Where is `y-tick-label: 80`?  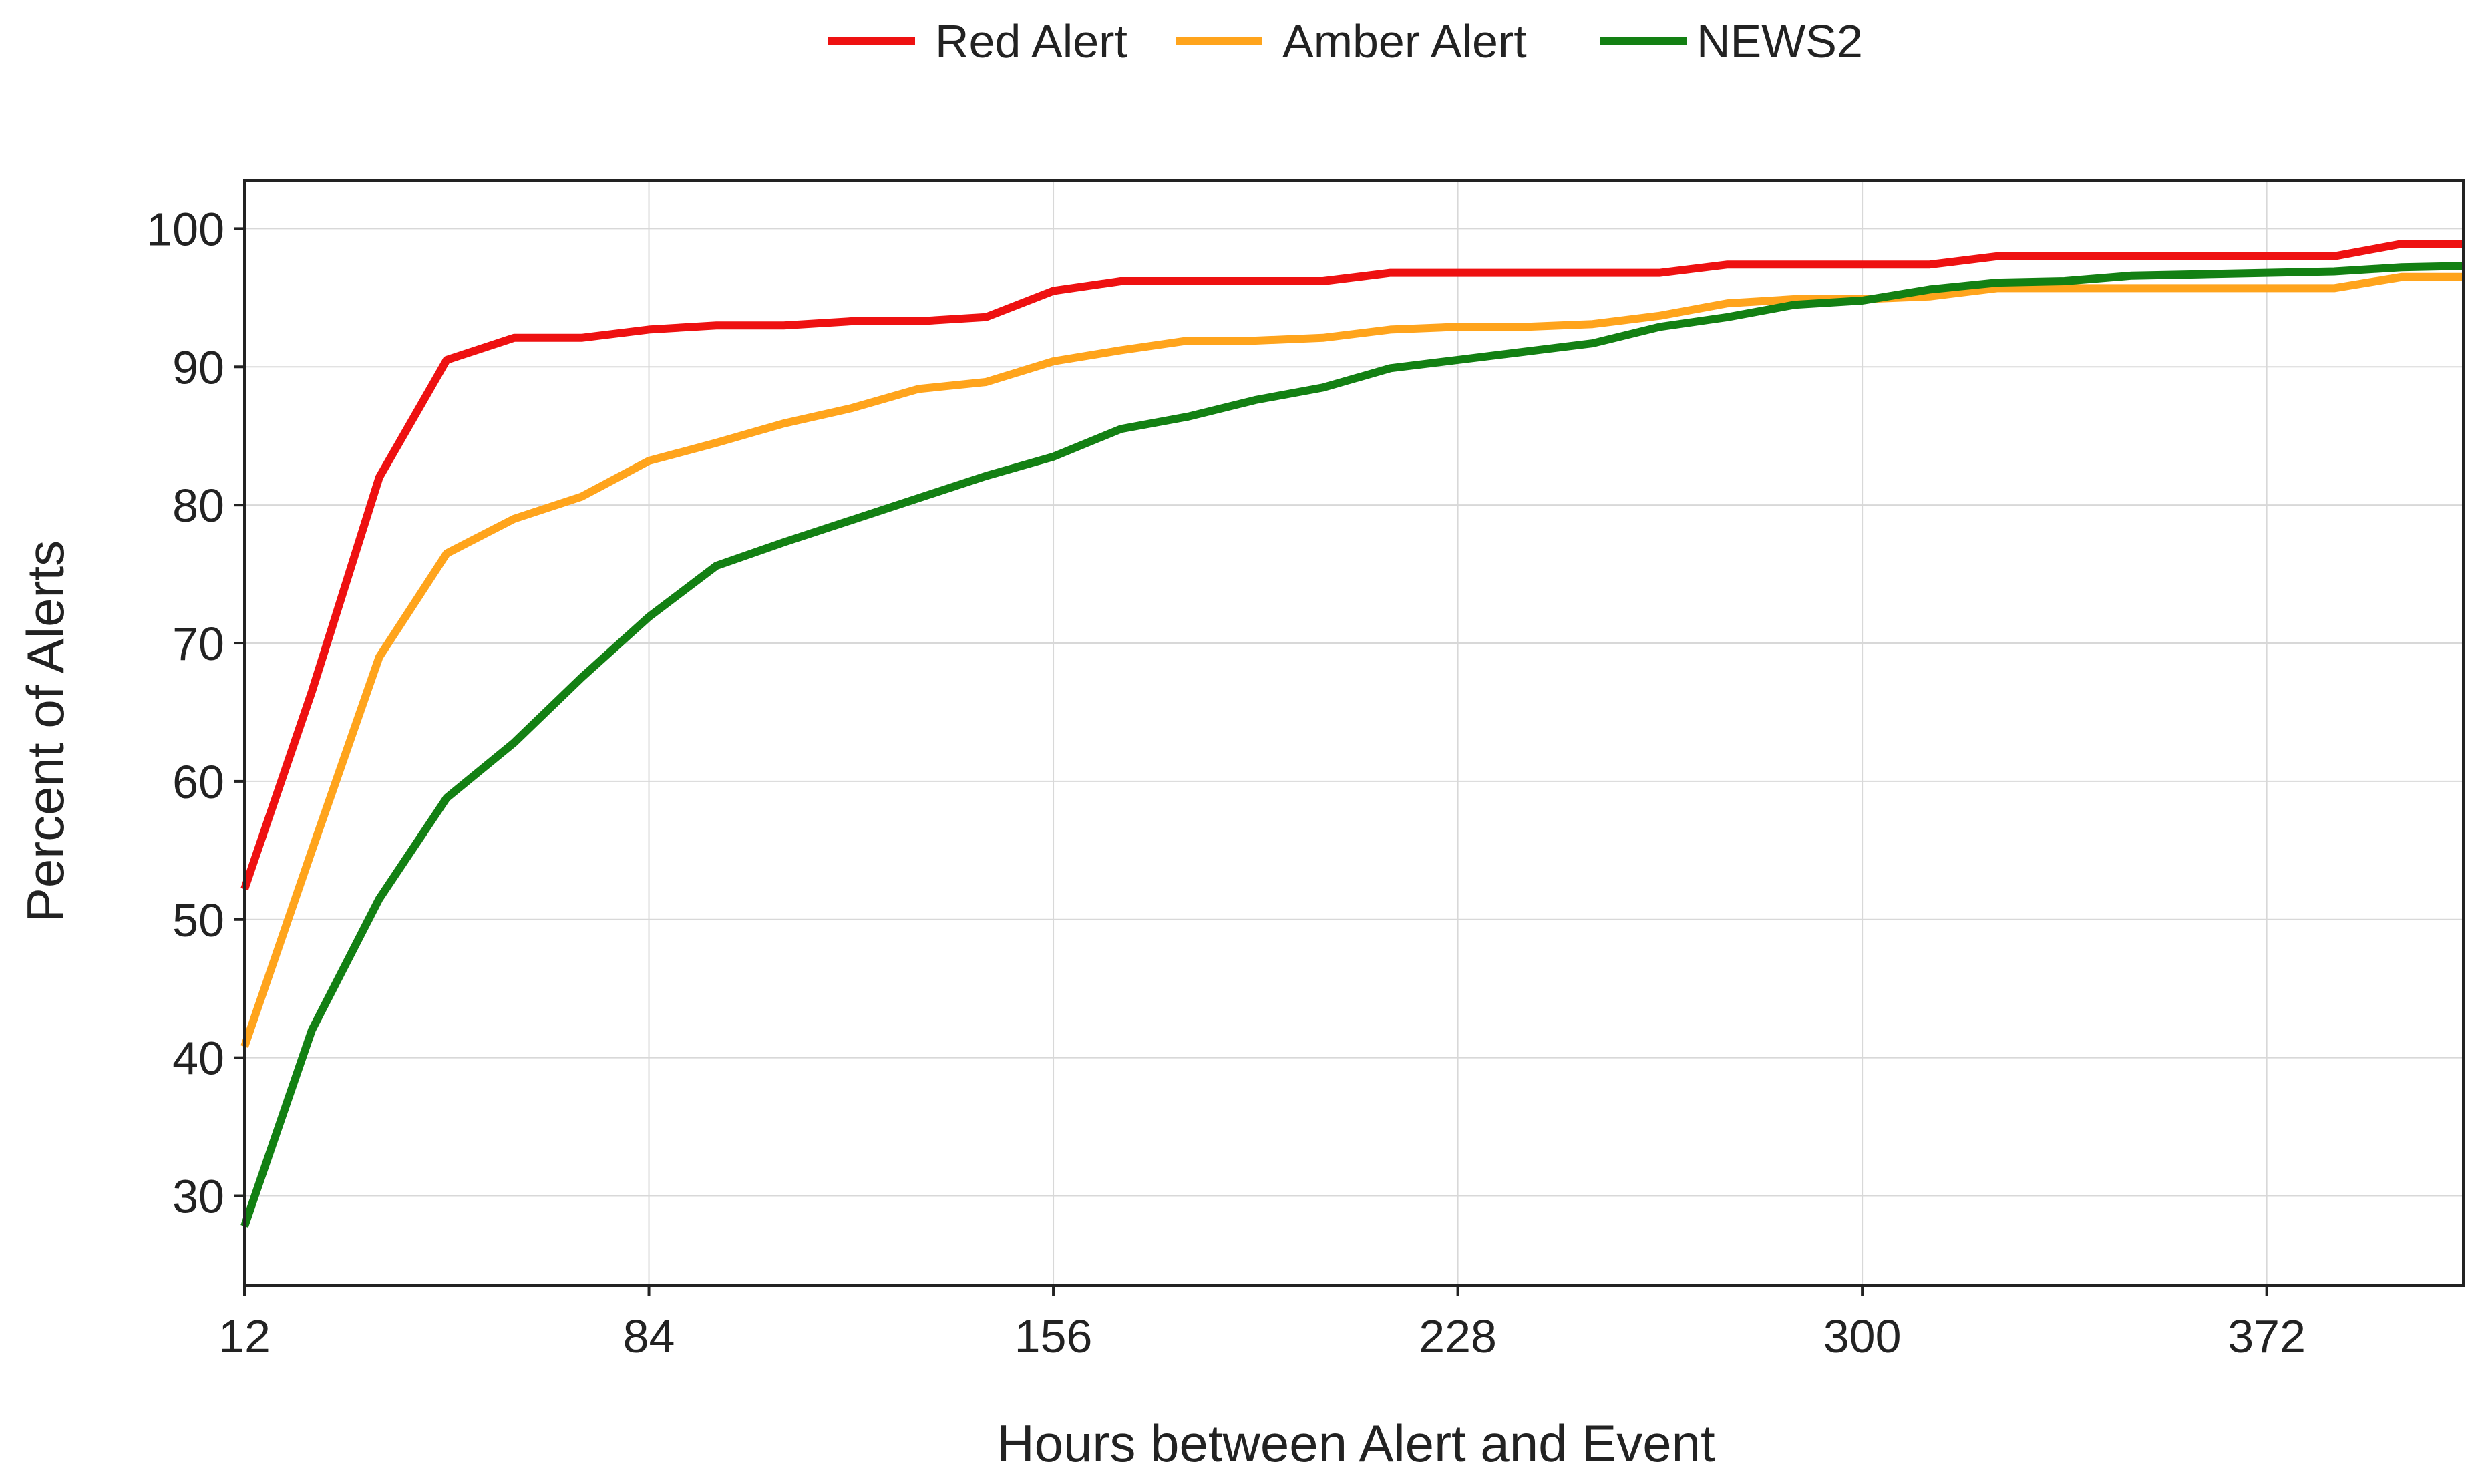 y-tick-label: 80 is located at coordinates (198, 506).